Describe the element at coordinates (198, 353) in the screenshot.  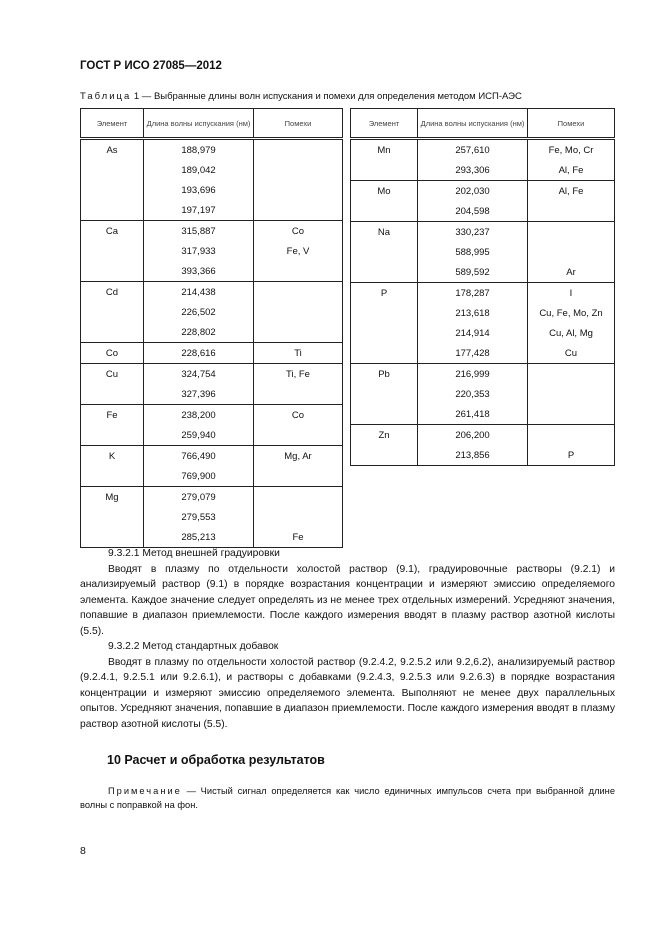
I see `wavelength-cell: 228,616` at that location.